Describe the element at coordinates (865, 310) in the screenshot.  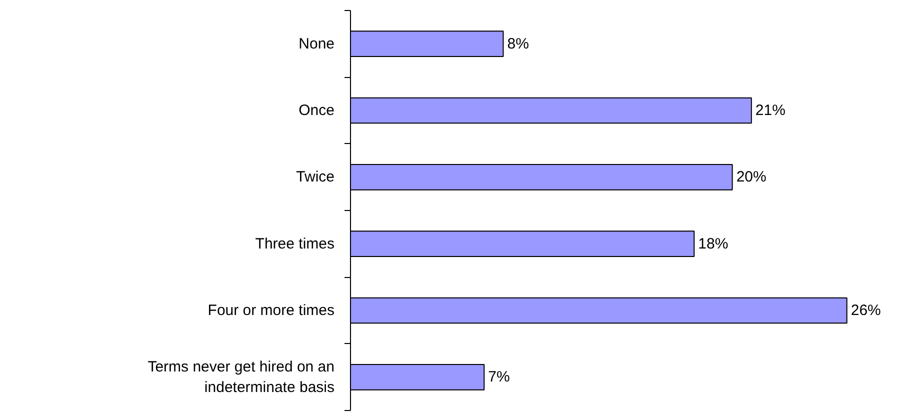
I see `data-label: 26%` at that location.